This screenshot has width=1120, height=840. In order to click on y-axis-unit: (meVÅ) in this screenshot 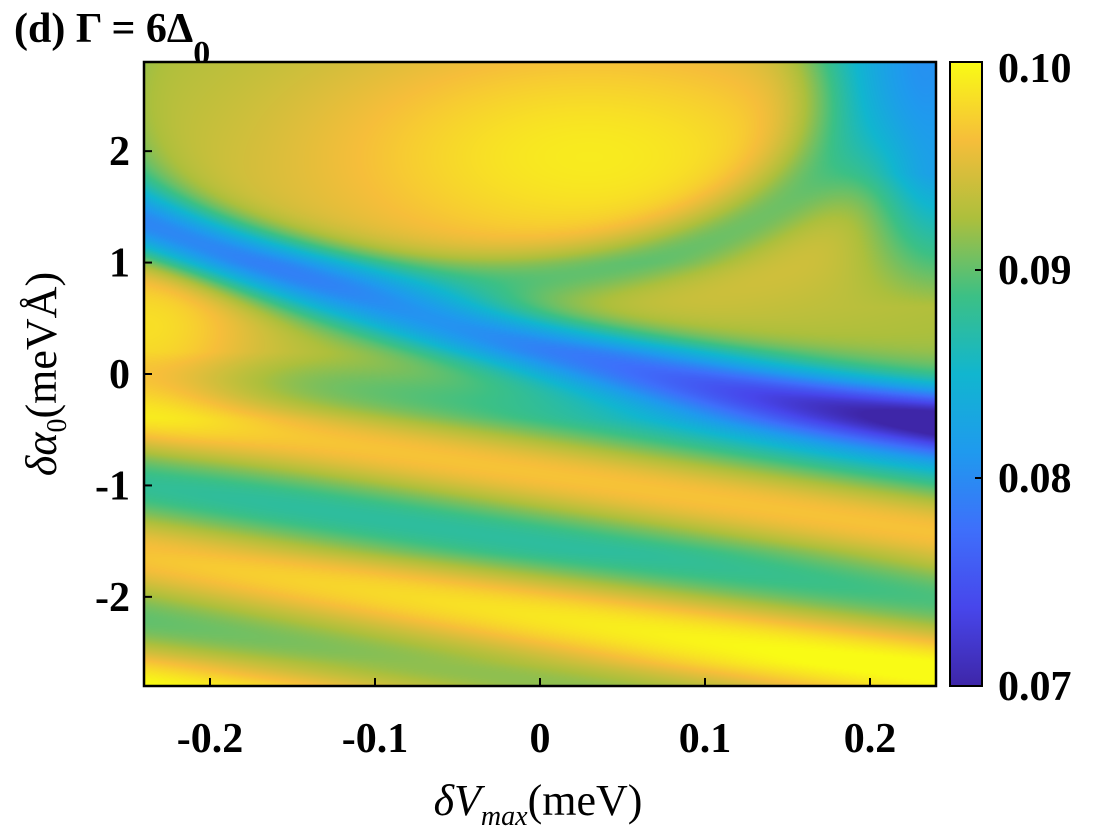, I will do `click(41, 345)`.